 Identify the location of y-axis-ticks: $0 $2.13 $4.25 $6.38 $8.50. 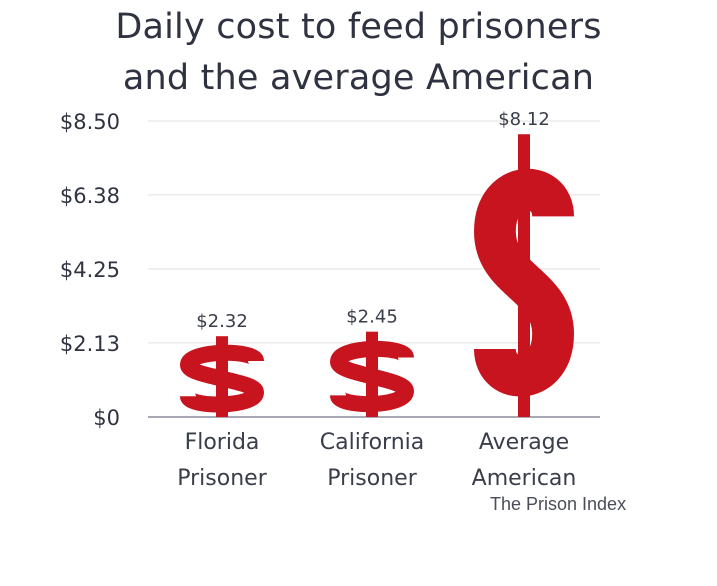
(90, 270).